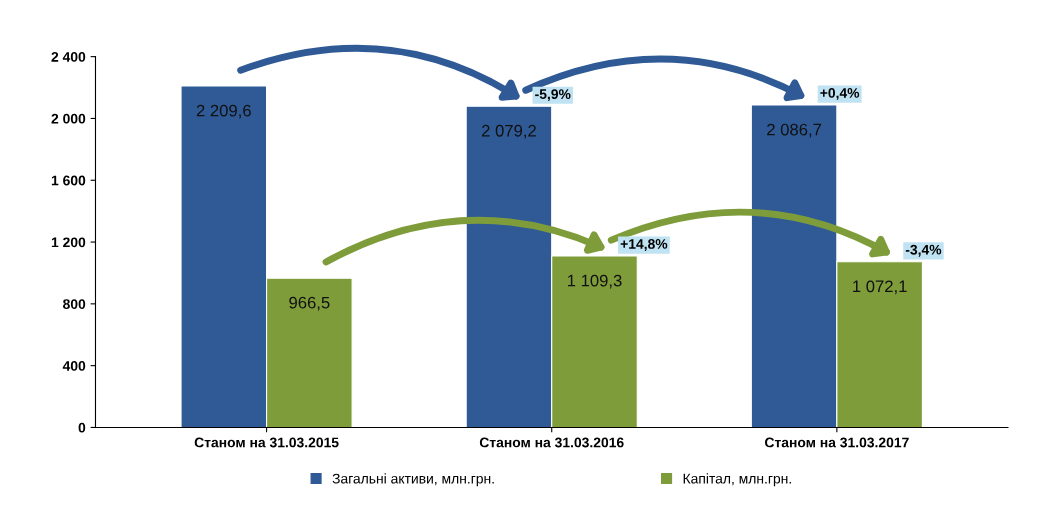 The width and height of the screenshot is (1061, 515). What do you see at coordinates (266, 442) in the screenshot?
I see `x-tick-label: Станом на 31.03.2015` at bounding box center [266, 442].